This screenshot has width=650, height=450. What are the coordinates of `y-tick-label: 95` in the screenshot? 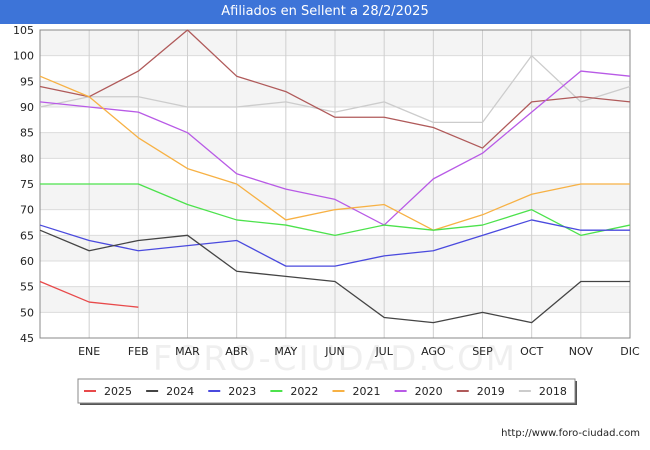 It's located at (27, 81).